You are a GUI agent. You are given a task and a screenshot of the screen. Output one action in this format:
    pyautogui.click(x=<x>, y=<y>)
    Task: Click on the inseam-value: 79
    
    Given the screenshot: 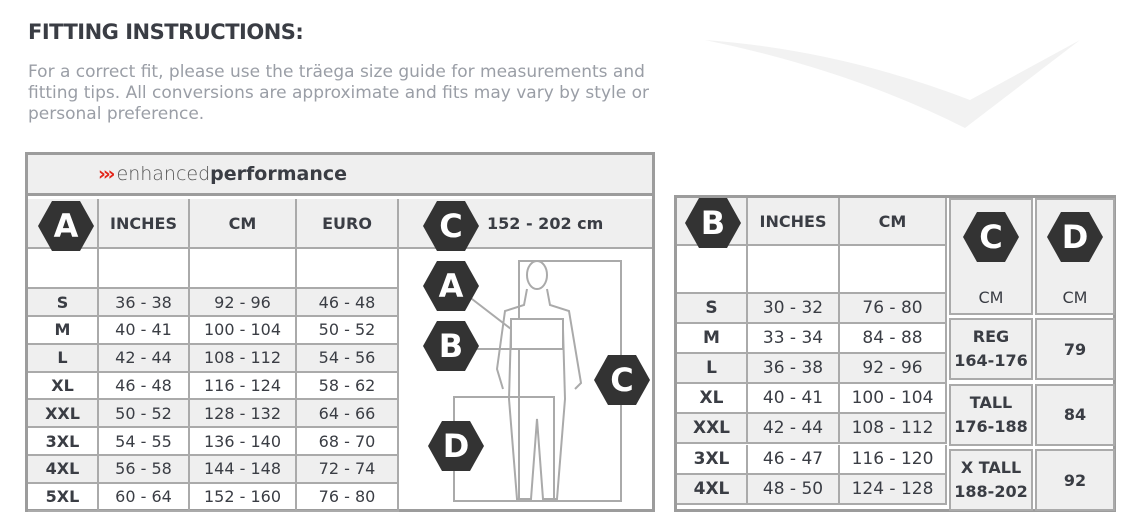 What is the action you would take?
    pyautogui.click(x=1075, y=349)
    